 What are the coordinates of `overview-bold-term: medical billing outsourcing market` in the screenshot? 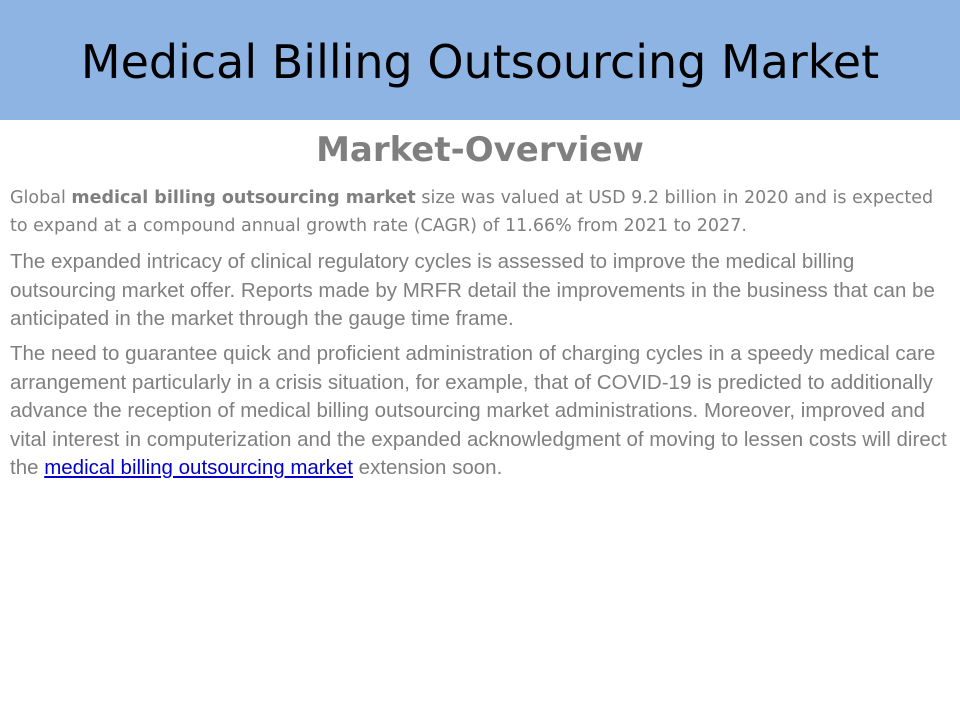 It's located at (243, 198).